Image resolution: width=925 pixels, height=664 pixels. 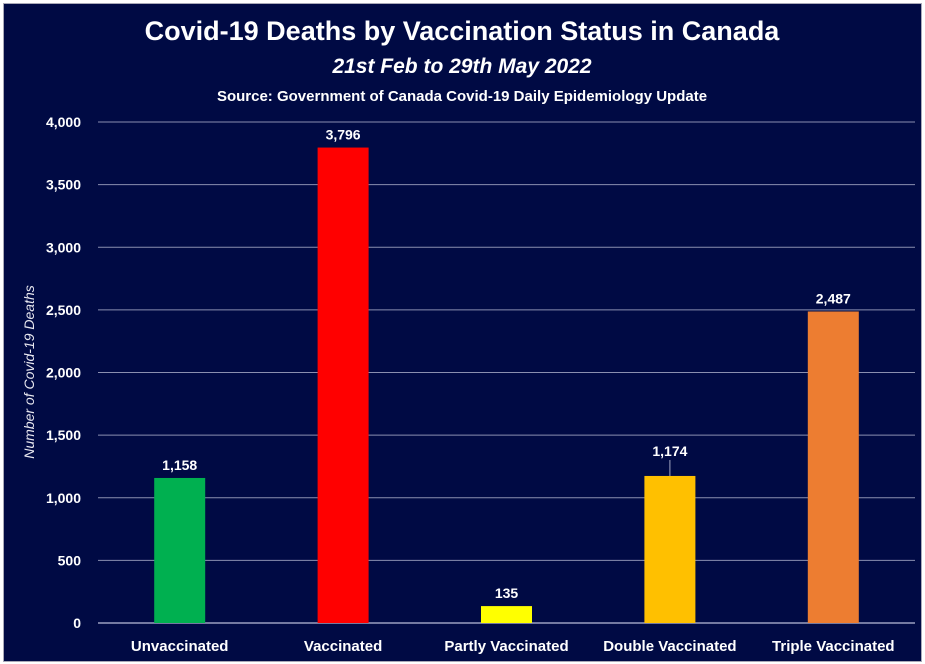 I want to click on y-tick-label: 2,000, so click(x=63, y=373).